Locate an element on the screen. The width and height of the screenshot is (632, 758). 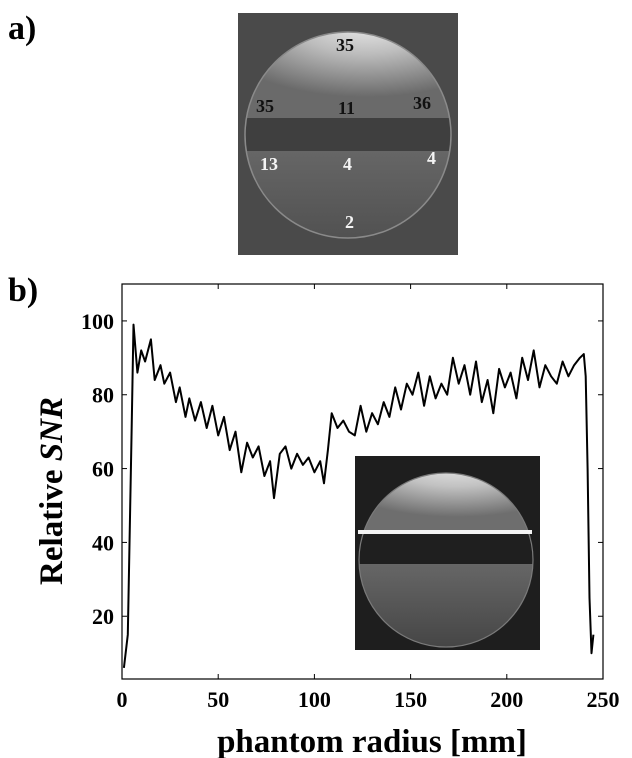
panel-label-a: a) is located at coordinates (22, 28).